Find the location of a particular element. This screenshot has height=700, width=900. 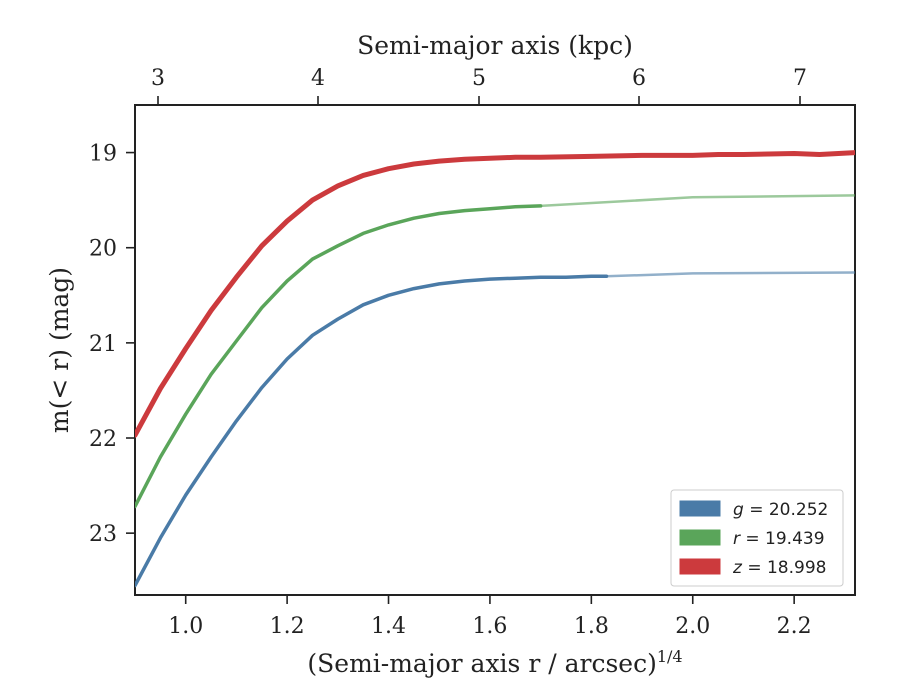

series-g-extrapolation is located at coordinates (730, 274).